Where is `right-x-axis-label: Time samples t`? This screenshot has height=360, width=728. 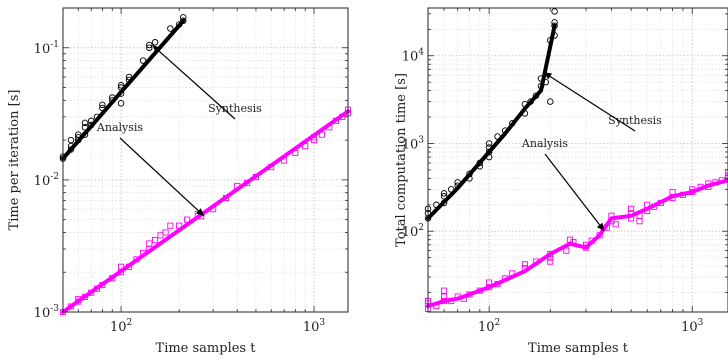 right-x-axis-label: Time samples t is located at coordinates (578, 348).